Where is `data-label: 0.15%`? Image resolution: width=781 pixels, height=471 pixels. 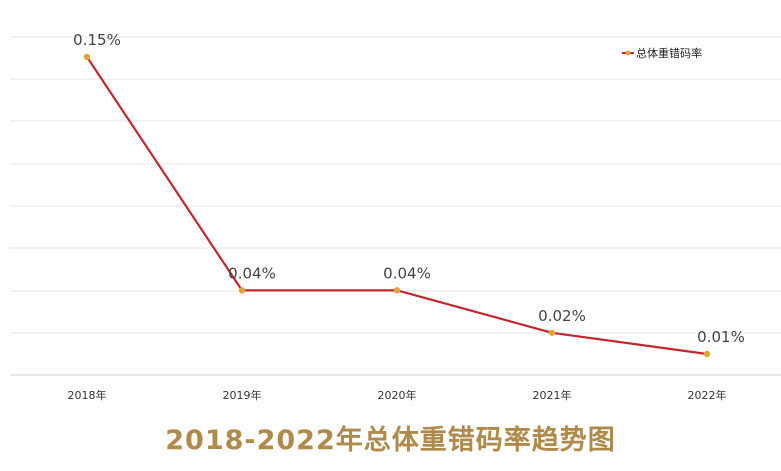
data-label: 0.15% is located at coordinates (97, 40).